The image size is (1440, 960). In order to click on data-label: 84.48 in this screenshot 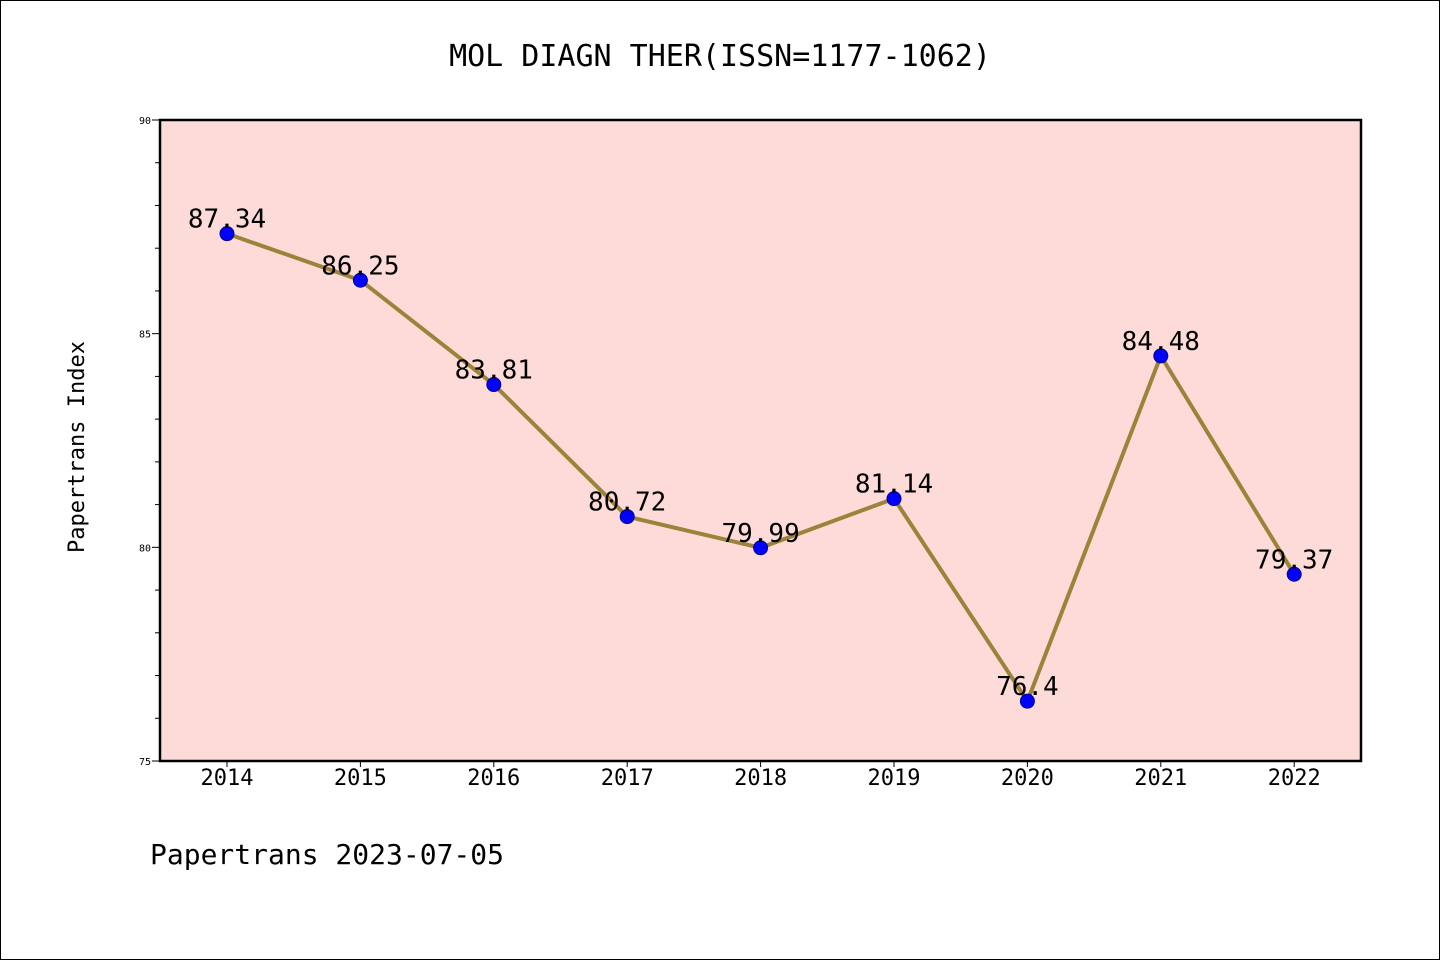, I will do `click(1161, 342)`.